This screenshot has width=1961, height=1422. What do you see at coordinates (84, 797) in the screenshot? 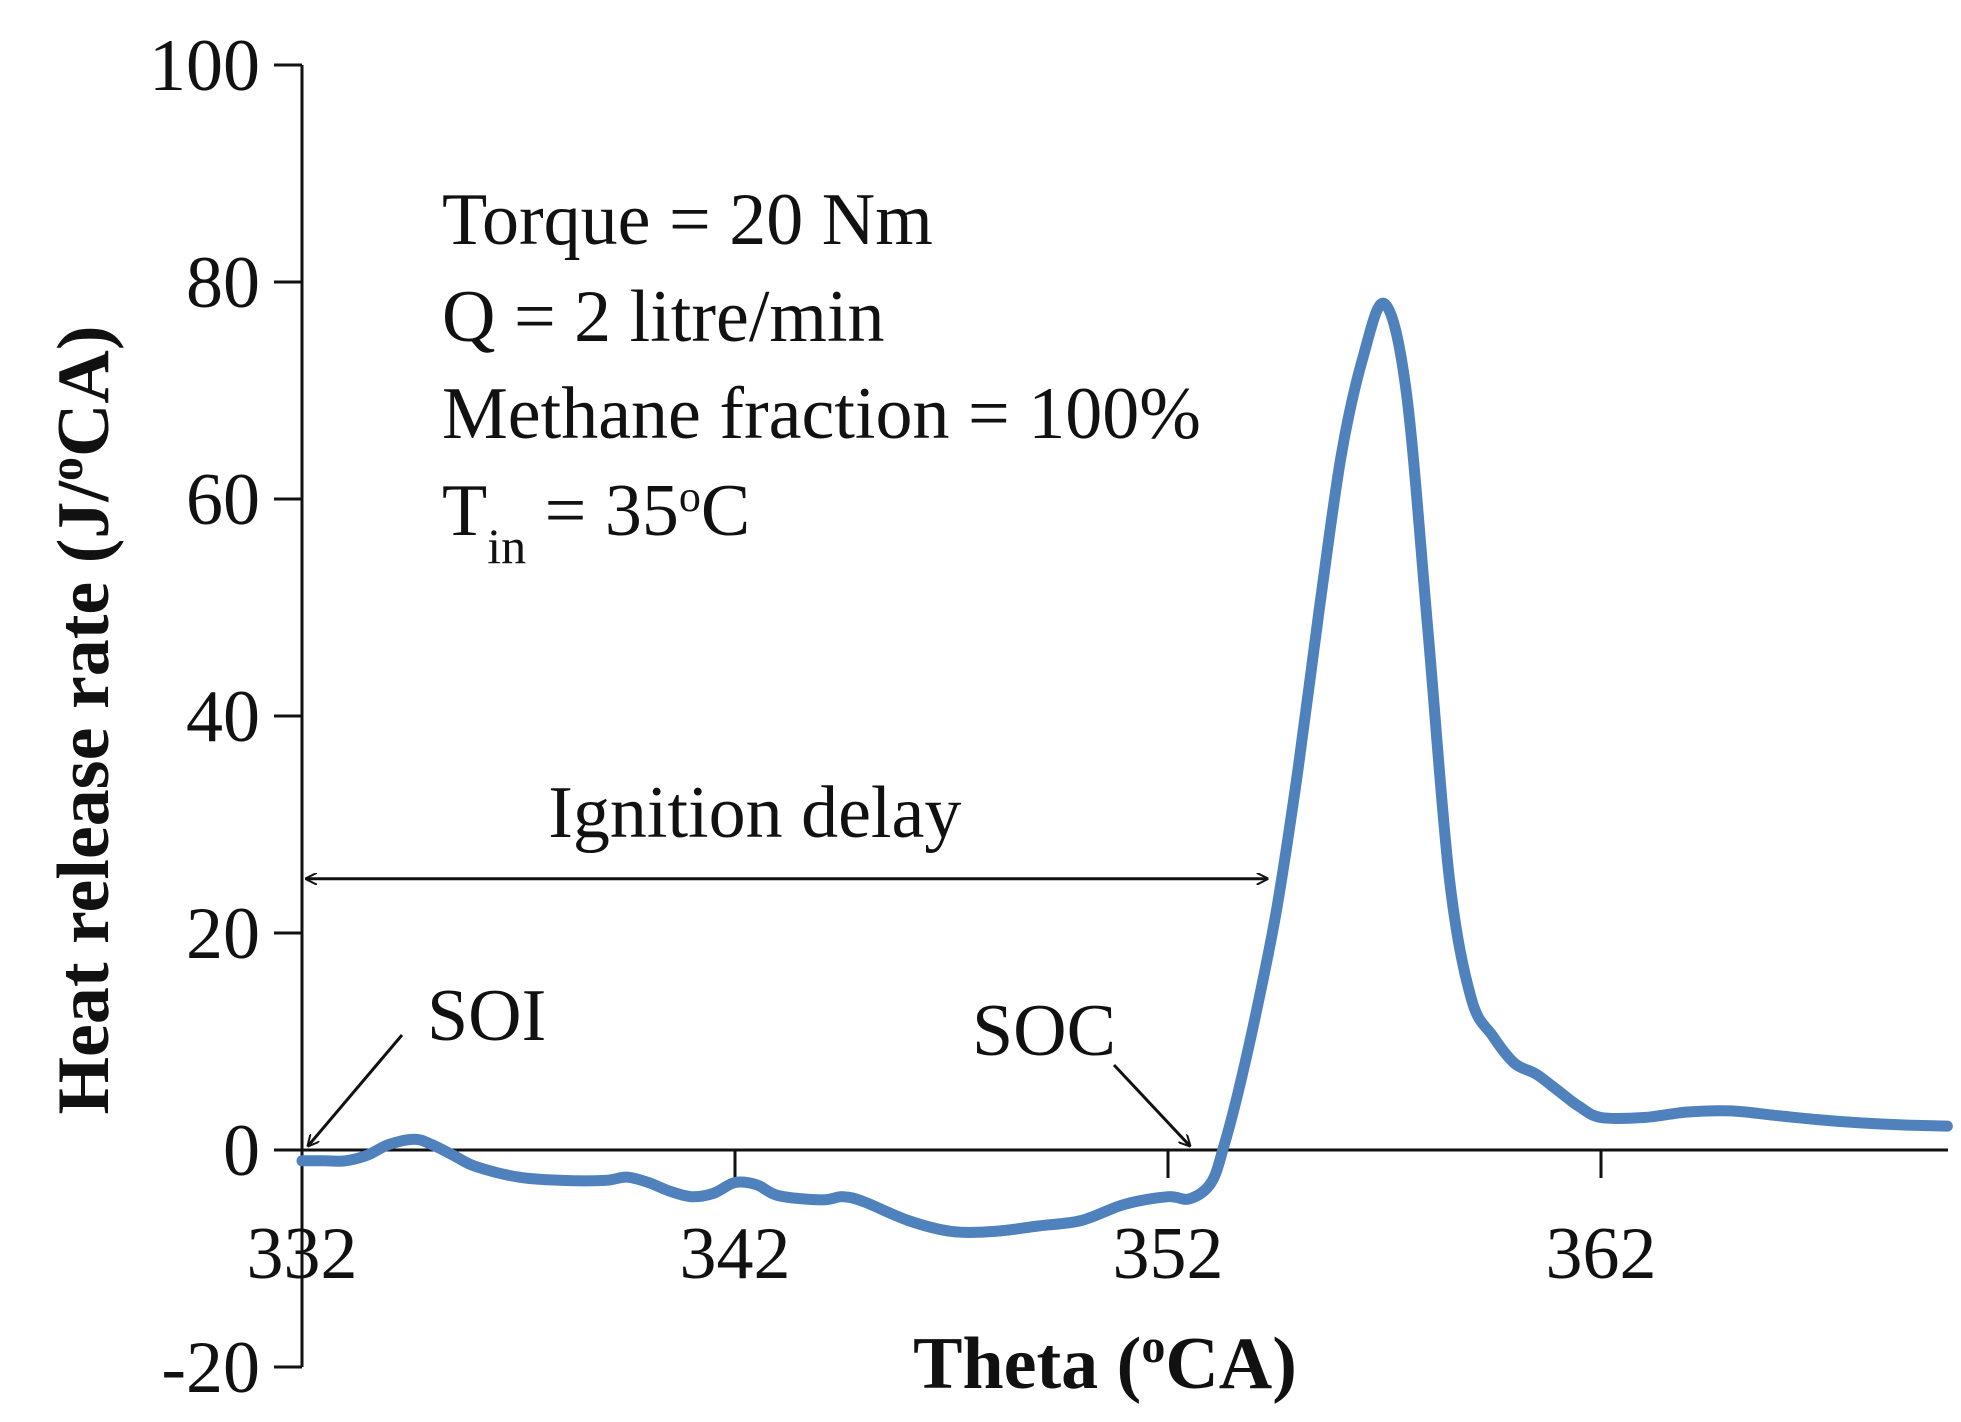
I see `y-title-main: Heat release rate (J/` at bounding box center [84, 797].